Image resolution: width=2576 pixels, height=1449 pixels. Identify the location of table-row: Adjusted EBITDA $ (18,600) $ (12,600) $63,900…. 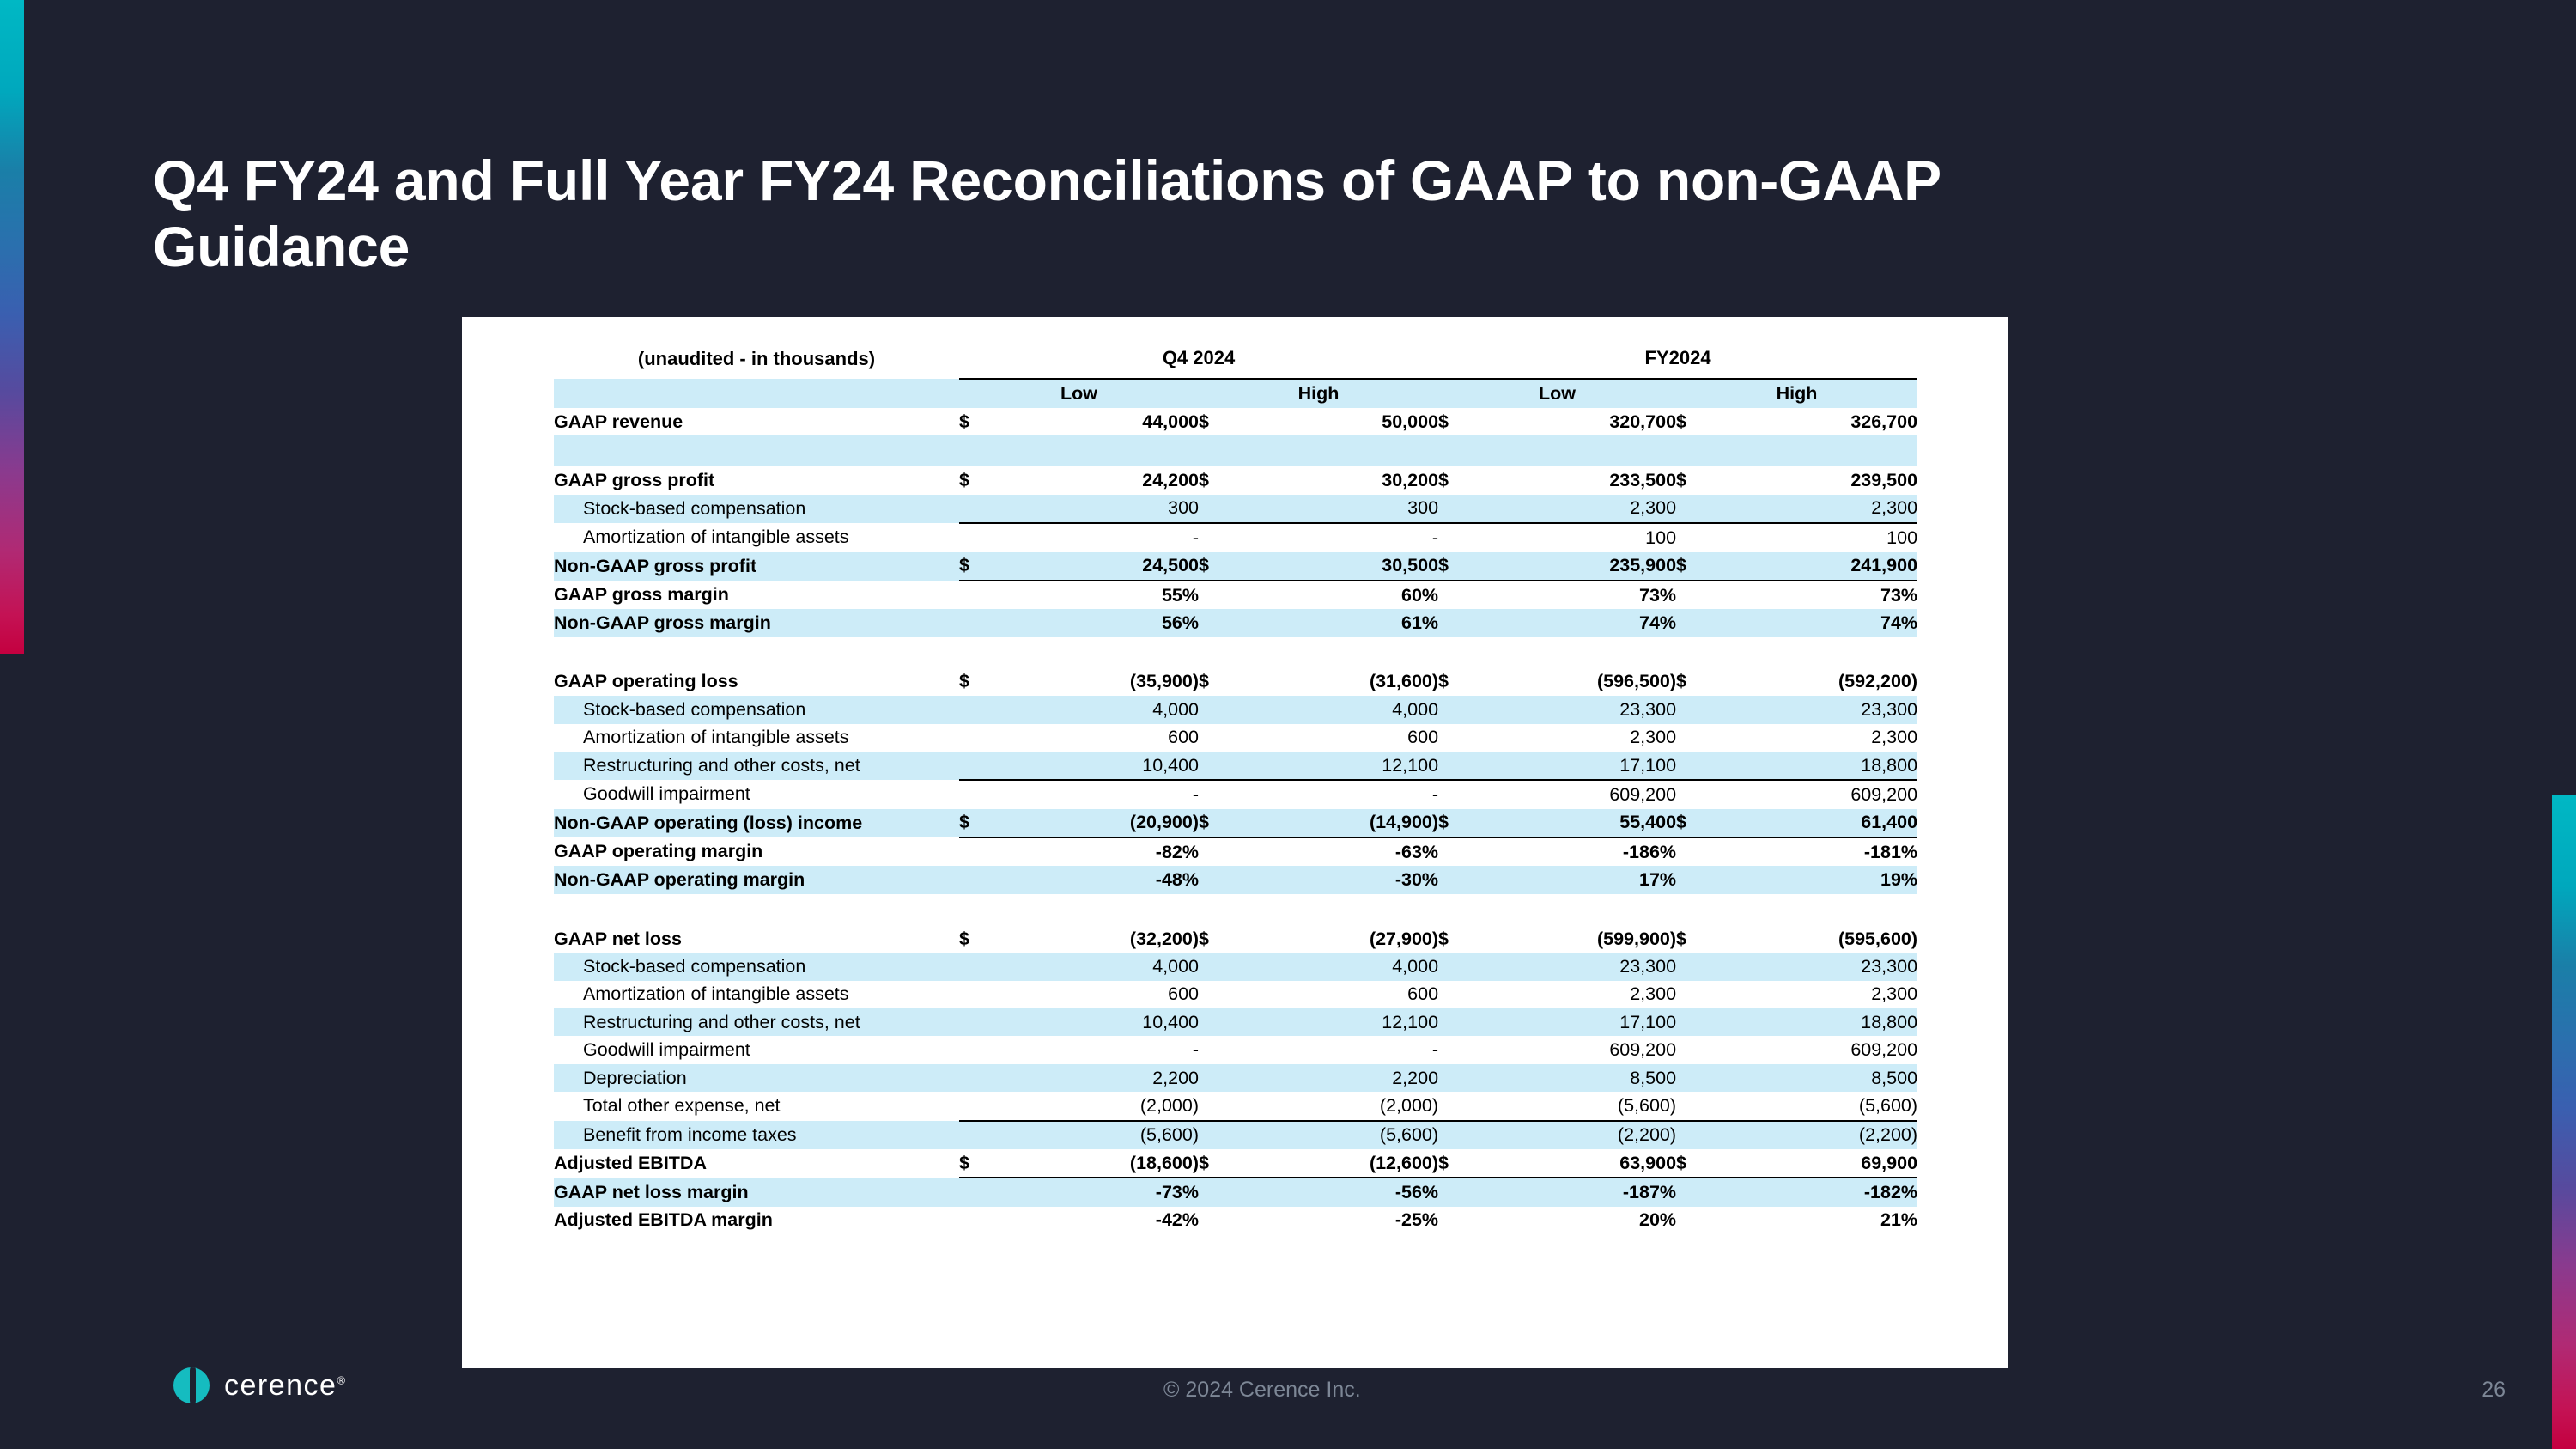
(1236, 1163).